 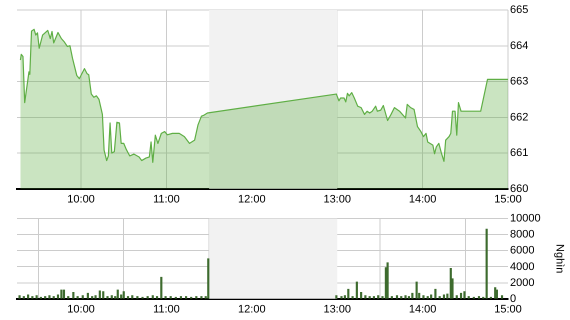 I want to click on y-tick-label: 662, so click(x=519, y=117).